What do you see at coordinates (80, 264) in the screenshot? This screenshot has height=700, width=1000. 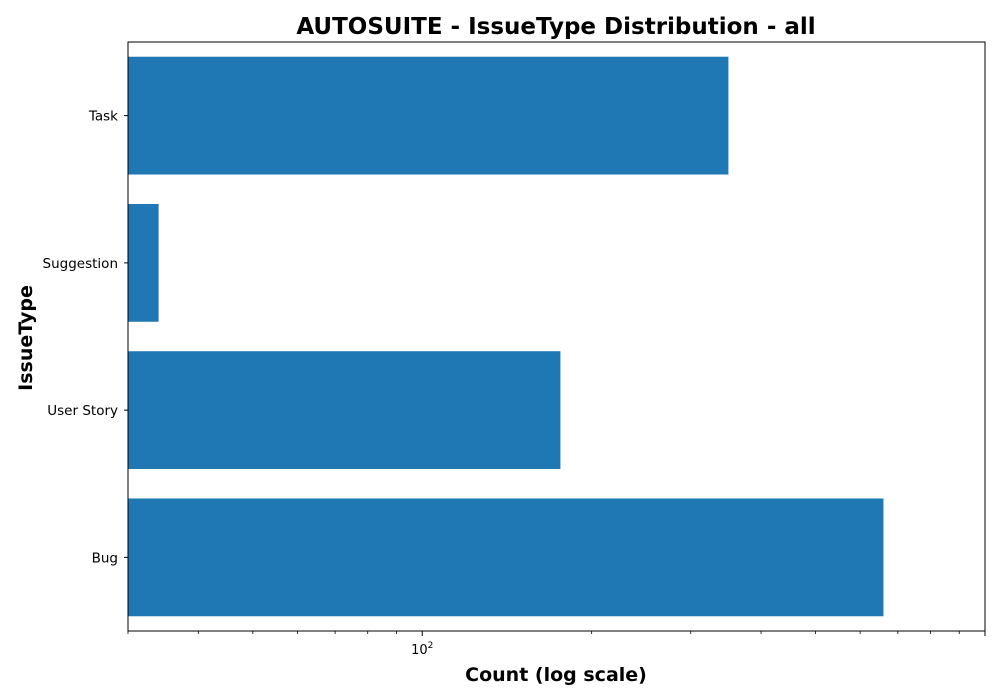 I see `y-tick-label-suggestion: Suggestion` at bounding box center [80, 264].